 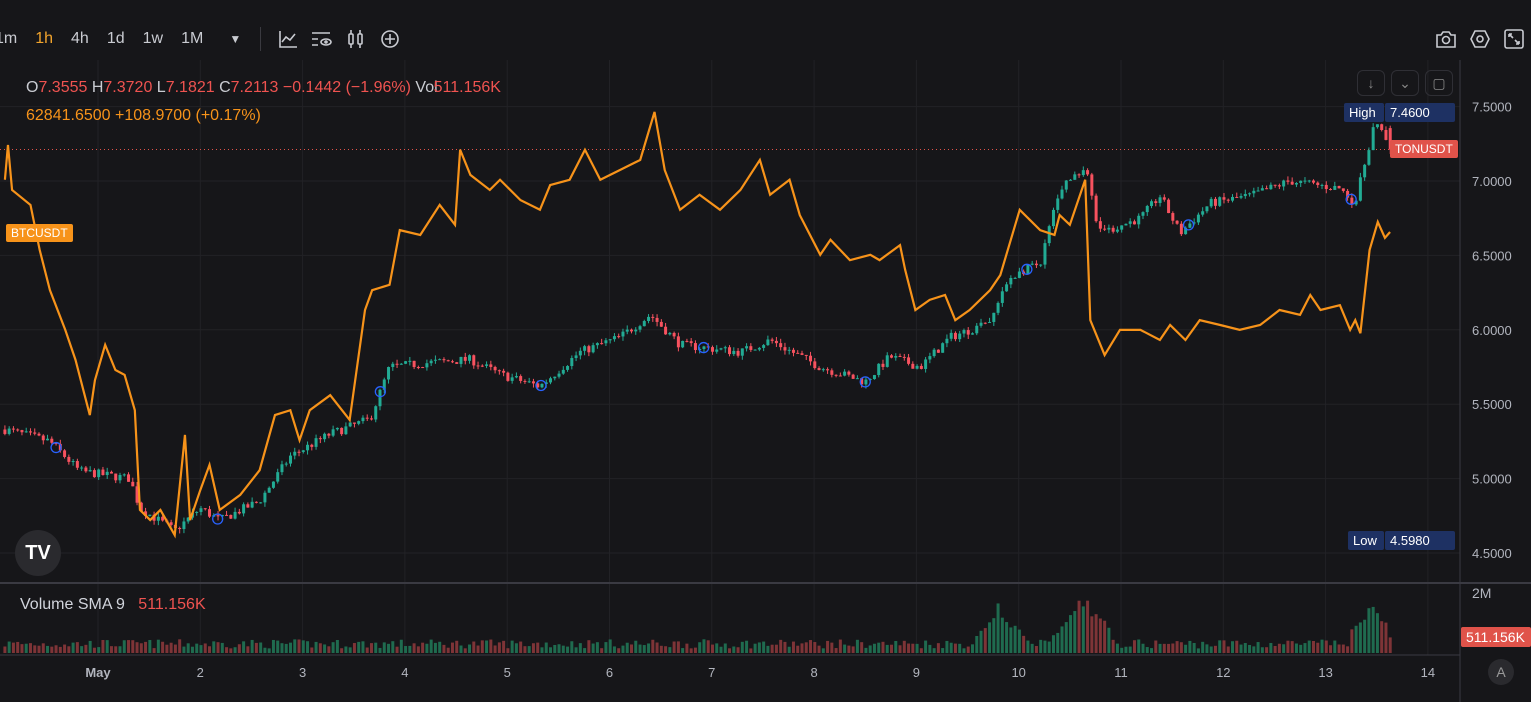 What do you see at coordinates (404, 672) in the screenshot?
I see `time-tick-label: 4` at bounding box center [404, 672].